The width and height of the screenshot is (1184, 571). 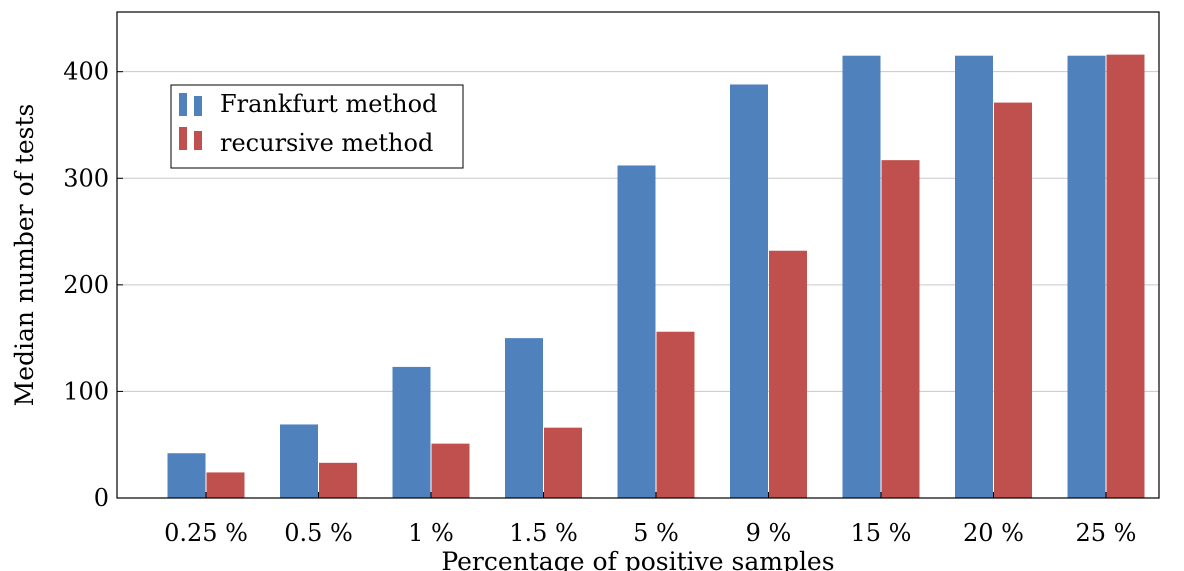 I want to click on y-axis-label: Median number of tests, so click(x=24, y=255).